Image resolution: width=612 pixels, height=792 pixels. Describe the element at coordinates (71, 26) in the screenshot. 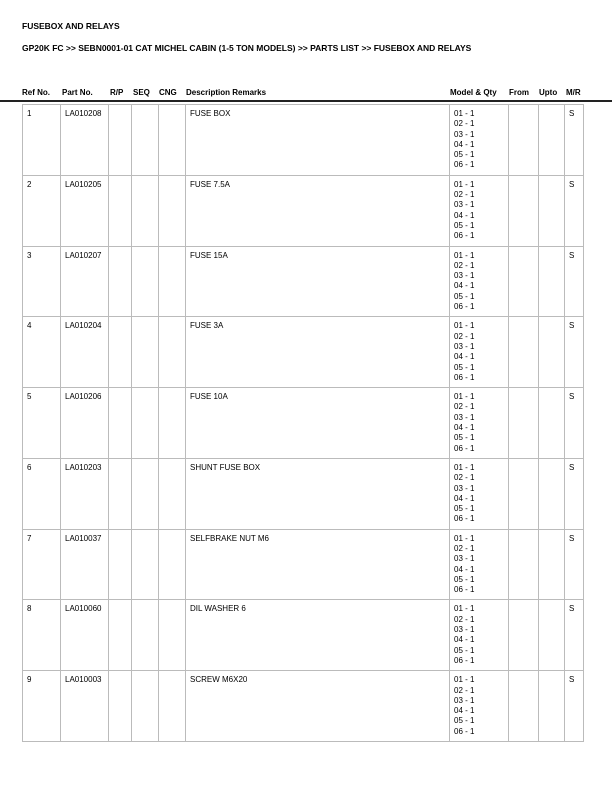

I see `page-title: FUSEBOX AND RELAYS` at that location.